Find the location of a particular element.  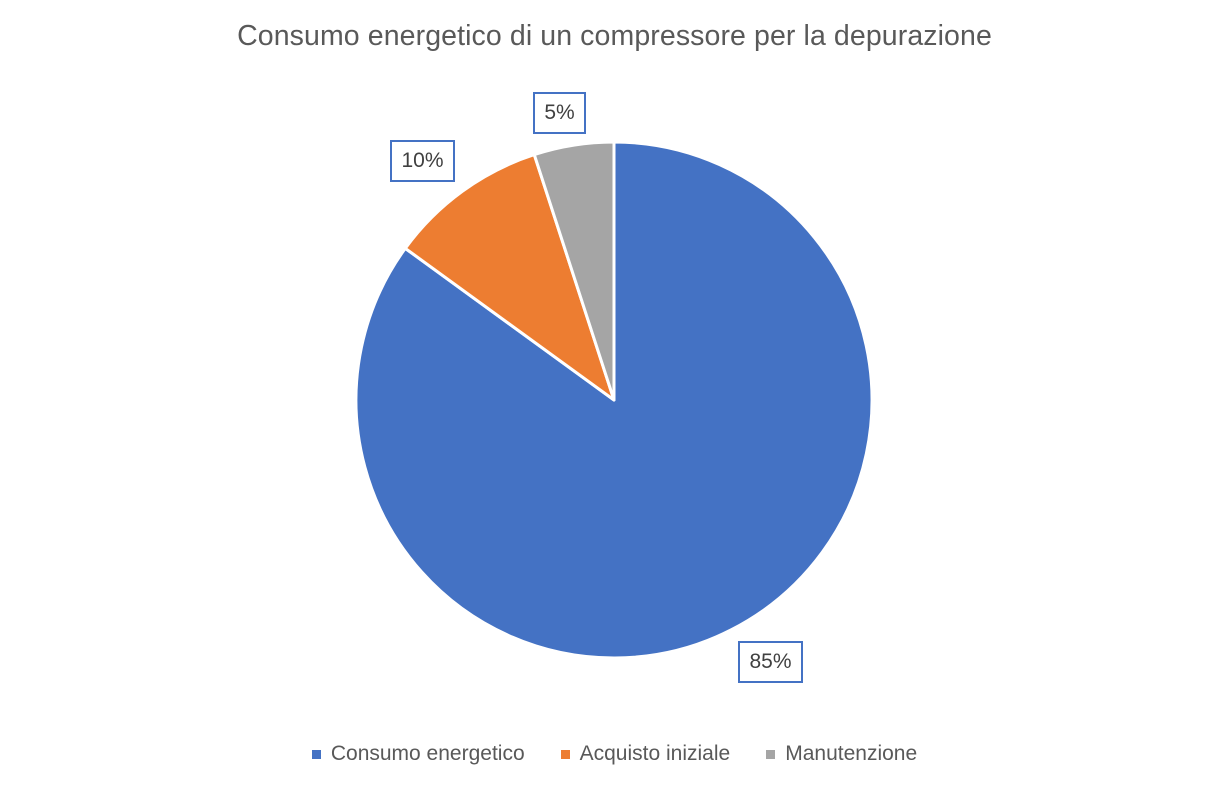

legend-swatch-blue-icon is located at coordinates (316, 754).